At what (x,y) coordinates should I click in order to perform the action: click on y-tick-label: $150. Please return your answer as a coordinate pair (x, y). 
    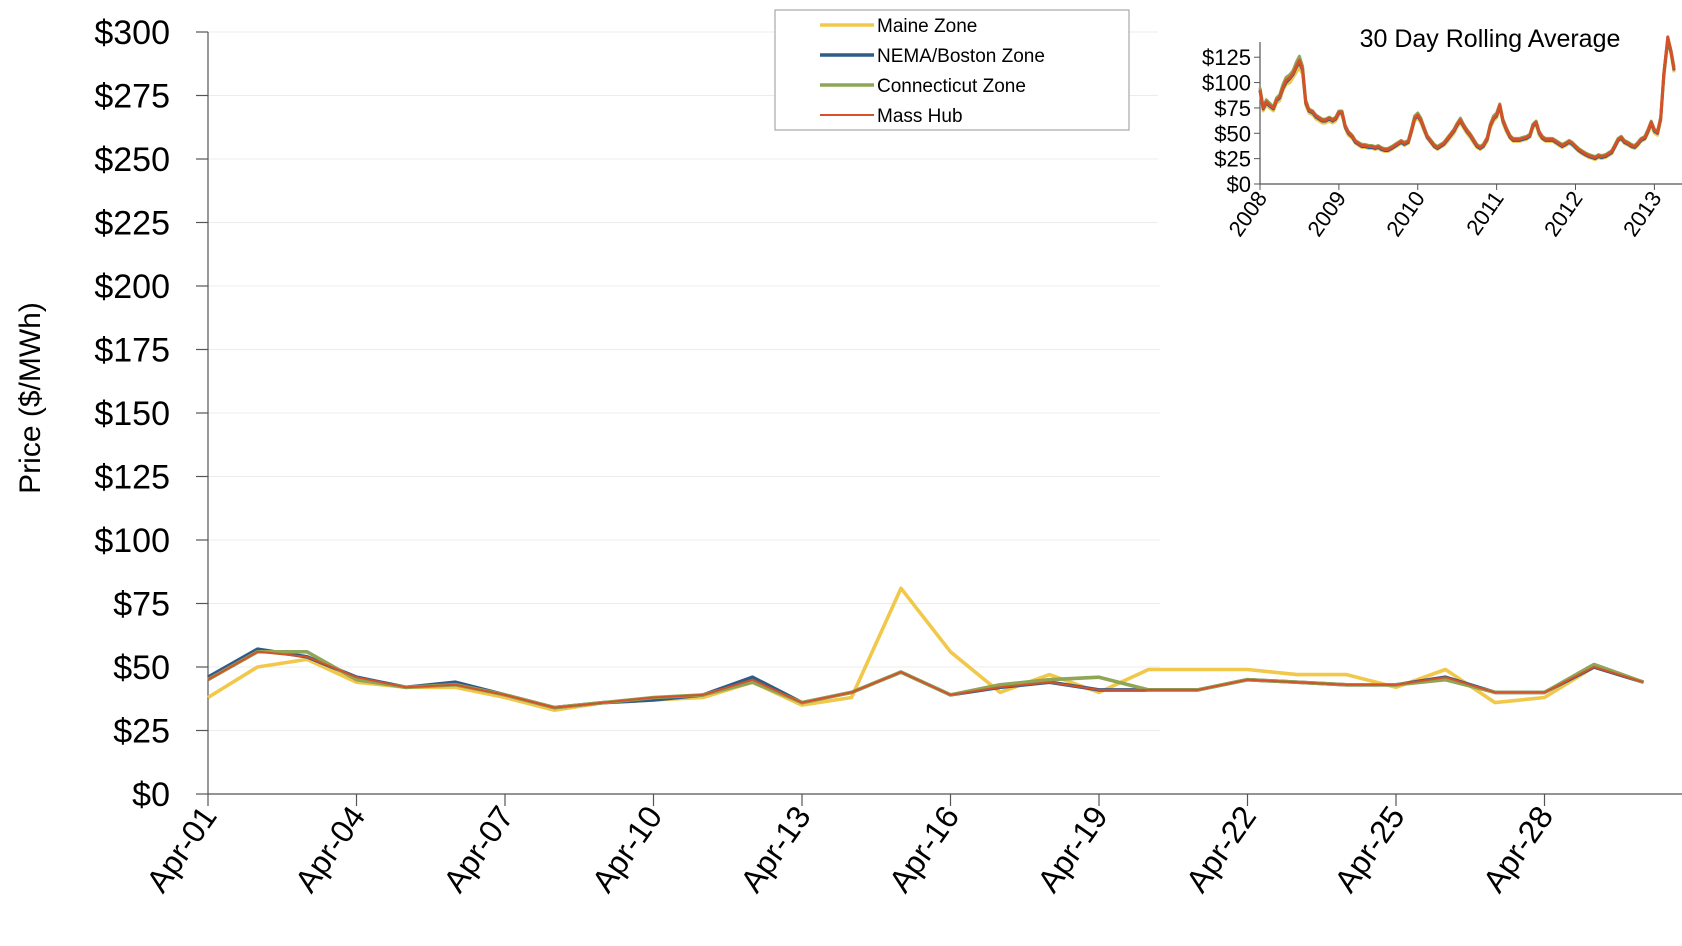
    Looking at the image, I should click on (132, 414).